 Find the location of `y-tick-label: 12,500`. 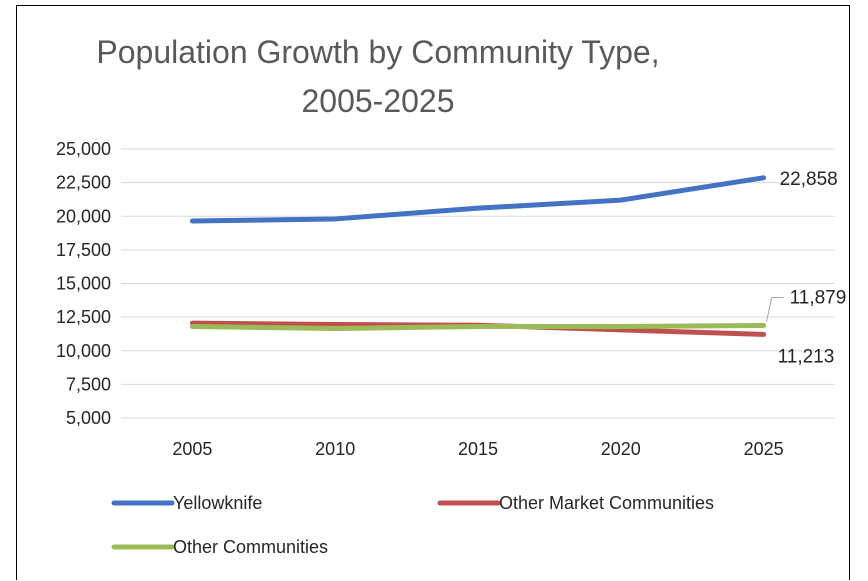

y-tick-label: 12,500 is located at coordinates (83, 317).